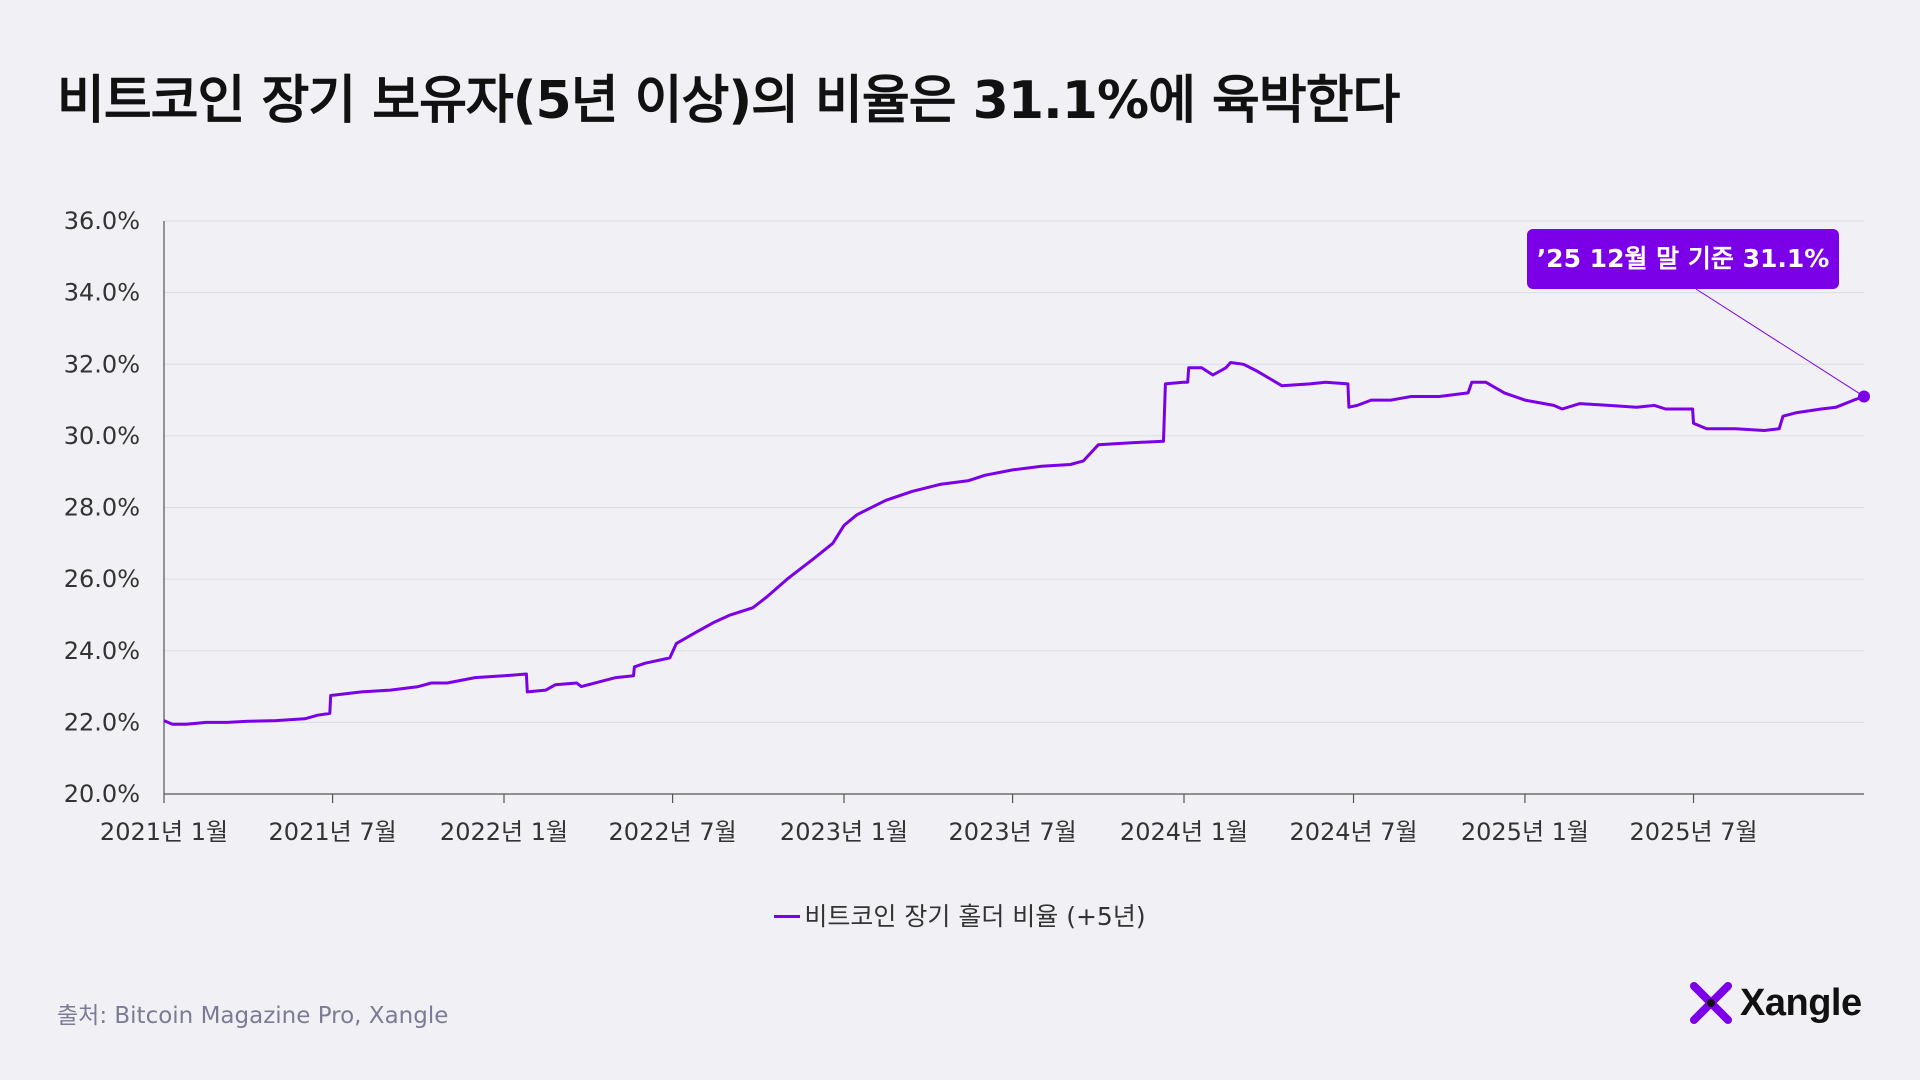  Describe the element at coordinates (102, 364) in the screenshot. I see `y-tick-label: 32.0%` at that location.